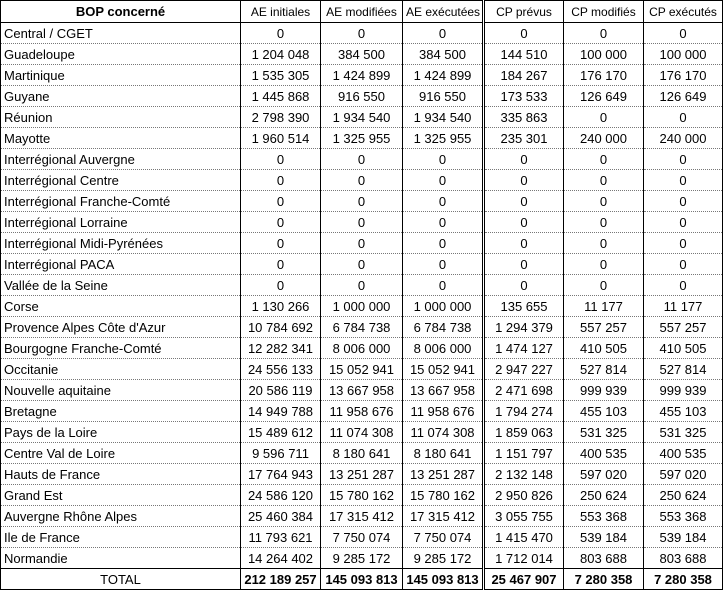 The height and width of the screenshot is (591, 724). I want to click on row-label: Interrégional Centre, so click(120, 180).